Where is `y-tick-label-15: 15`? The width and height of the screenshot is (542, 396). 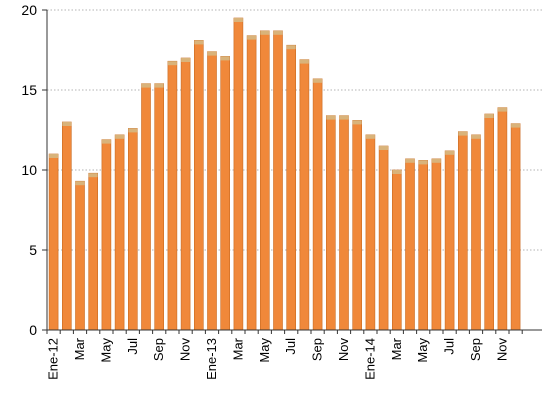
y-tick-label-15: 15 is located at coordinates (29, 90).